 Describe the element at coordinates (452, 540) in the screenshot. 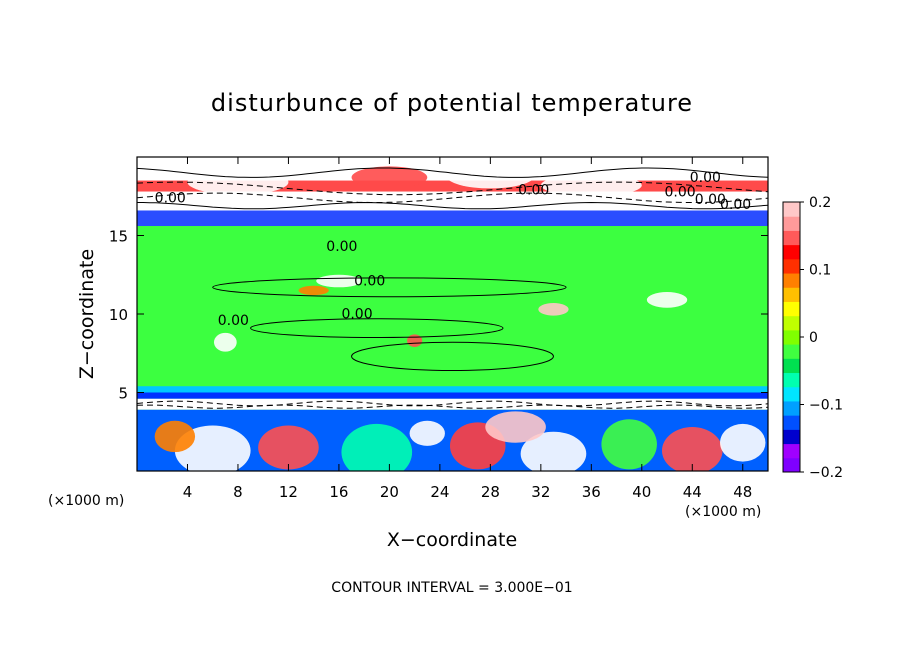

I see `x-axis-label: X−coordinate` at that location.